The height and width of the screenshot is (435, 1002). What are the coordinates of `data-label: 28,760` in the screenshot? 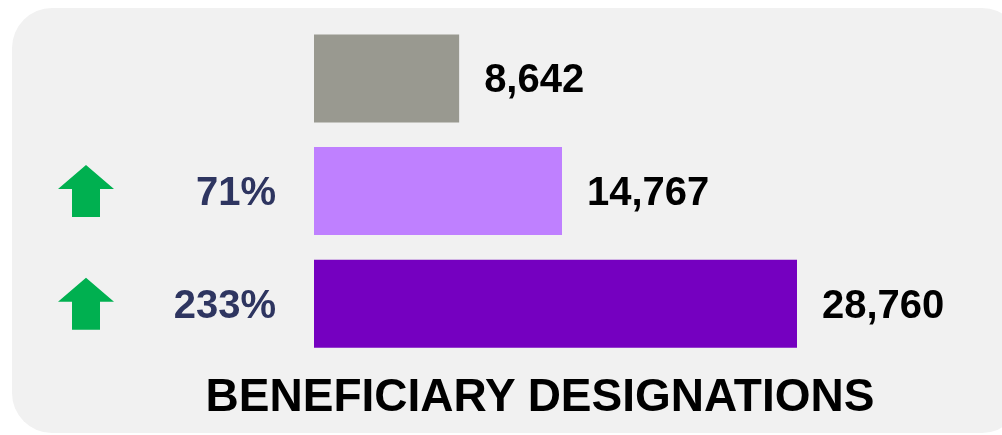 It's located at (883, 303).